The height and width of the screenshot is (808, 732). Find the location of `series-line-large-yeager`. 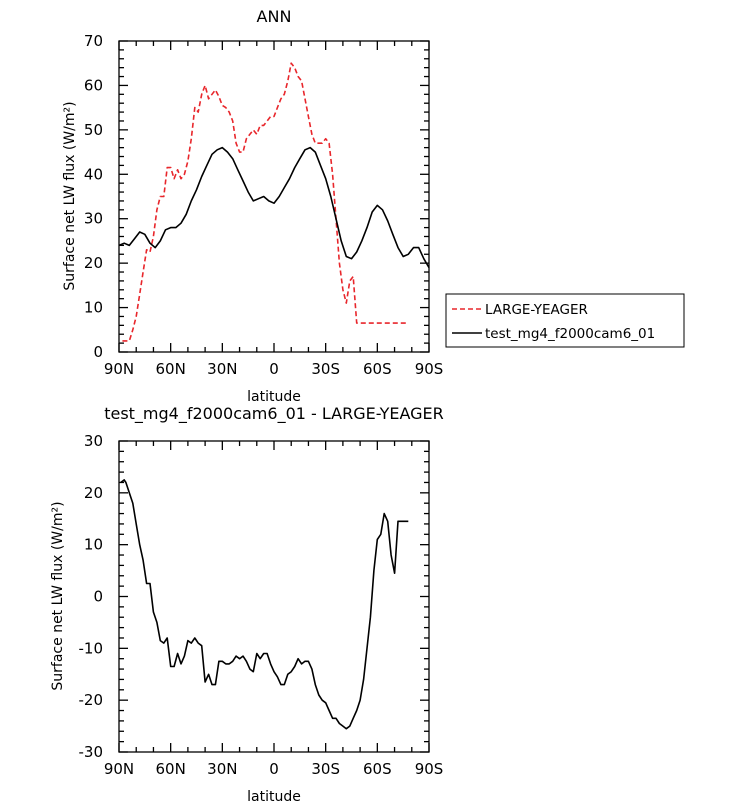

series-line-large-yeager is located at coordinates (265, 202).